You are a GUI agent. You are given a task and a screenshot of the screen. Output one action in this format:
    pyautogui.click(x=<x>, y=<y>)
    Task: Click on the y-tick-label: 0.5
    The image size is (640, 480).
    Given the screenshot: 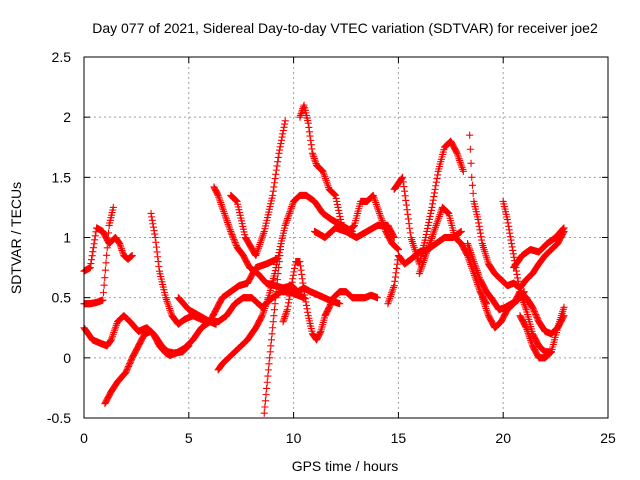 What is the action you would take?
    pyautogui.click(x=62, y=298)
    